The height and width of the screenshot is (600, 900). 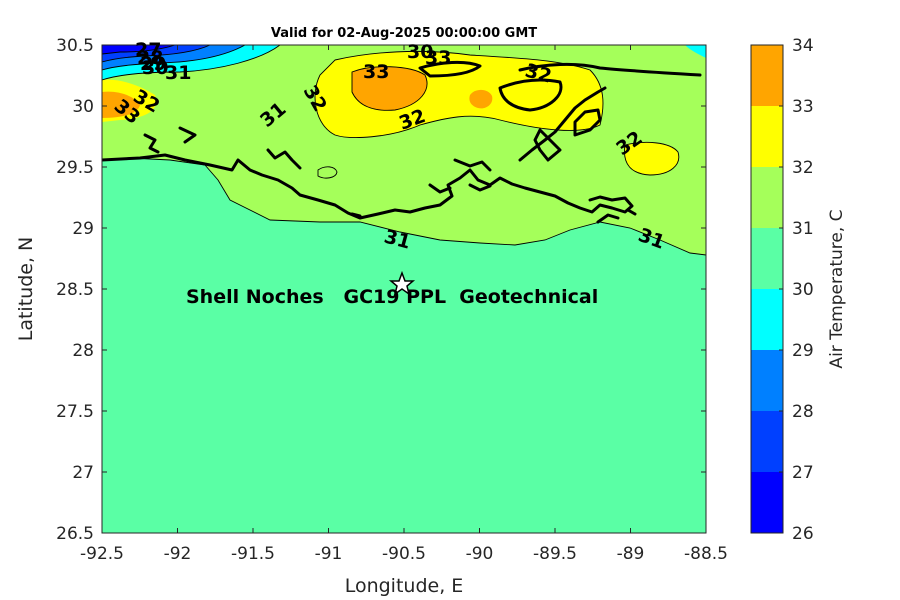 I want to click on colorbar: 34 33 32 31 30 29 28 27 26, so click(x=782, y=290).